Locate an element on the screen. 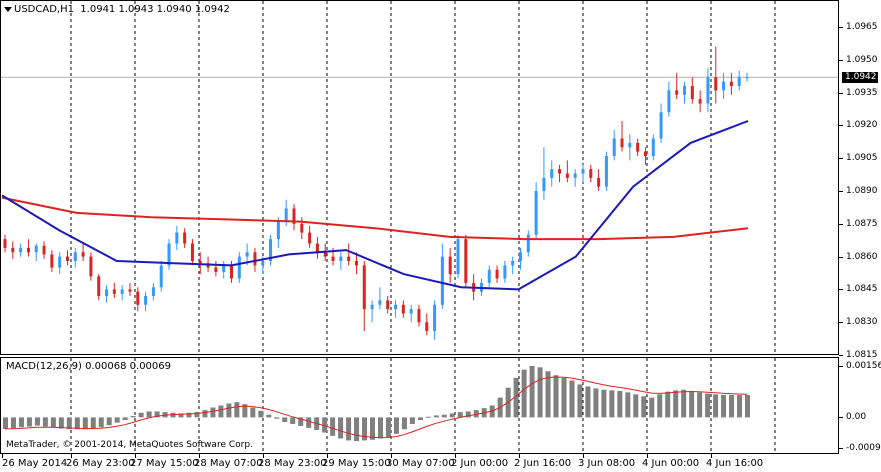 The width and height of the screenshot is (881, 472). time-axis-label: 28 May 07:00 is located at coordinates (228, 463).